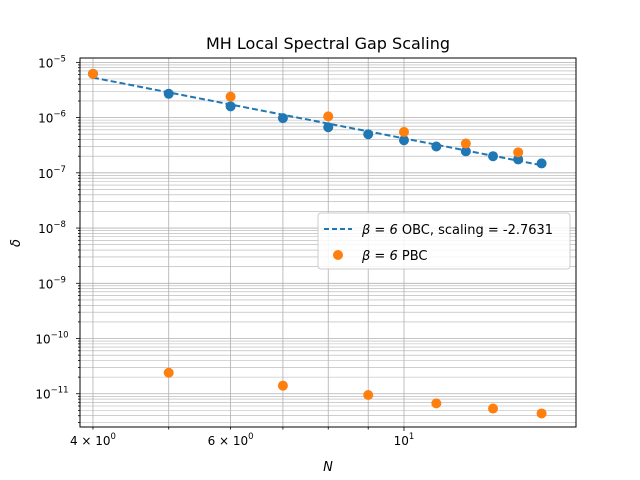 Image resolution: width=640 pixels, height=480 pixels. What do you see at coordinates (328, 467) in the screenshot?
I see `x-axis-label: N` at bounding box center [328, 467].